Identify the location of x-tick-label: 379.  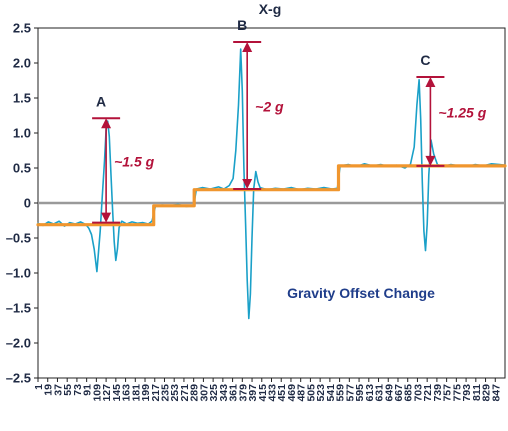
(243, 393).